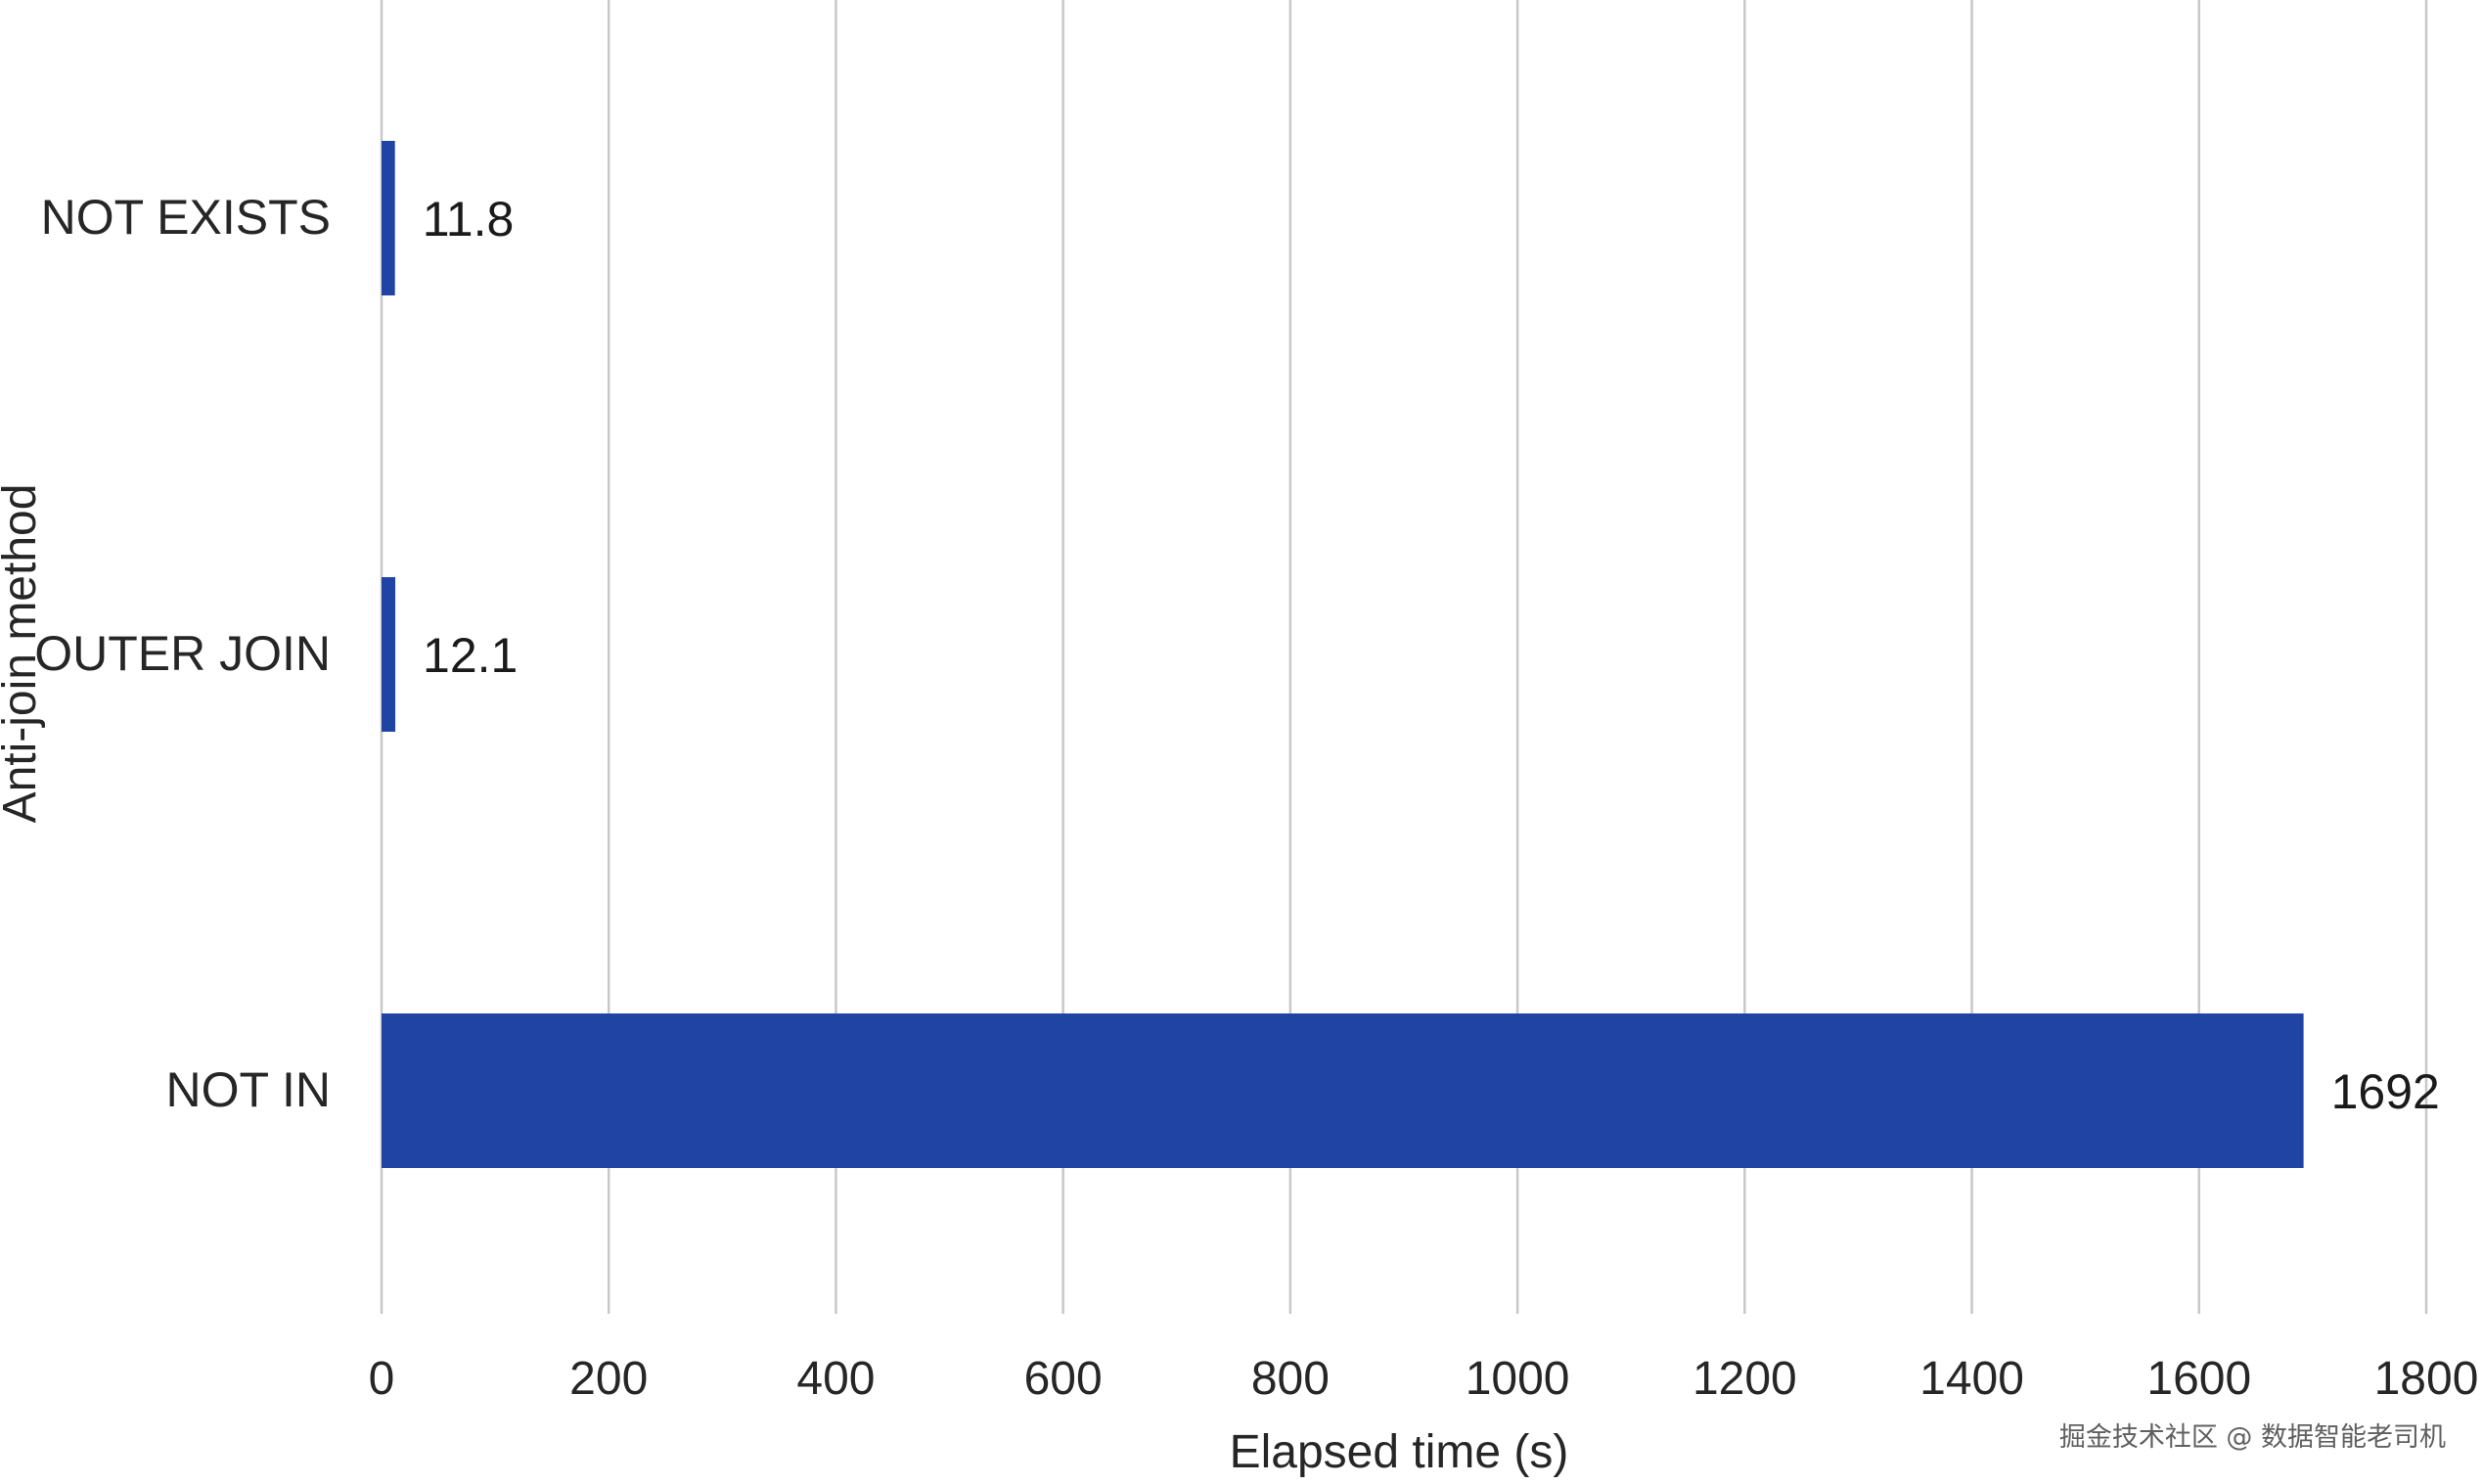 The width and height of the screenshot is (2482, 1484). What do you see at coordinates (471, 655) in the screenshot?
I see `data-label: 12.1` at bounding box center [471, 655].